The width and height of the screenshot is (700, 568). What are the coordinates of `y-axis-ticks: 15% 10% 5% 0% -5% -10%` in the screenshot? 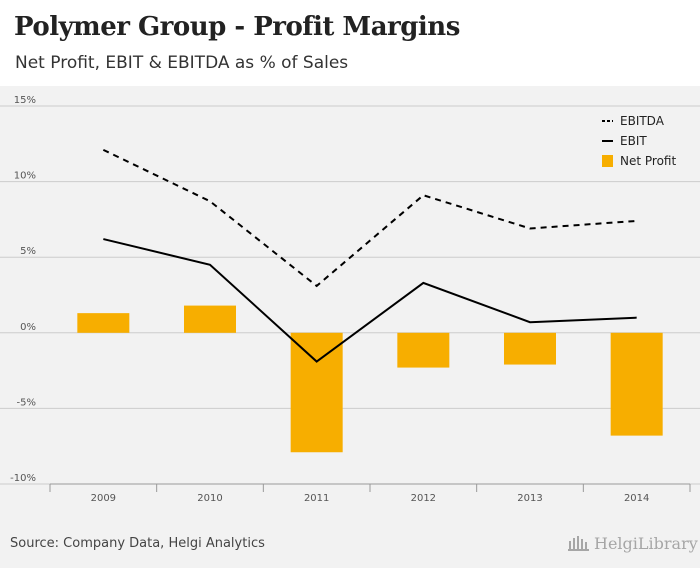 It's located at (23, 289).